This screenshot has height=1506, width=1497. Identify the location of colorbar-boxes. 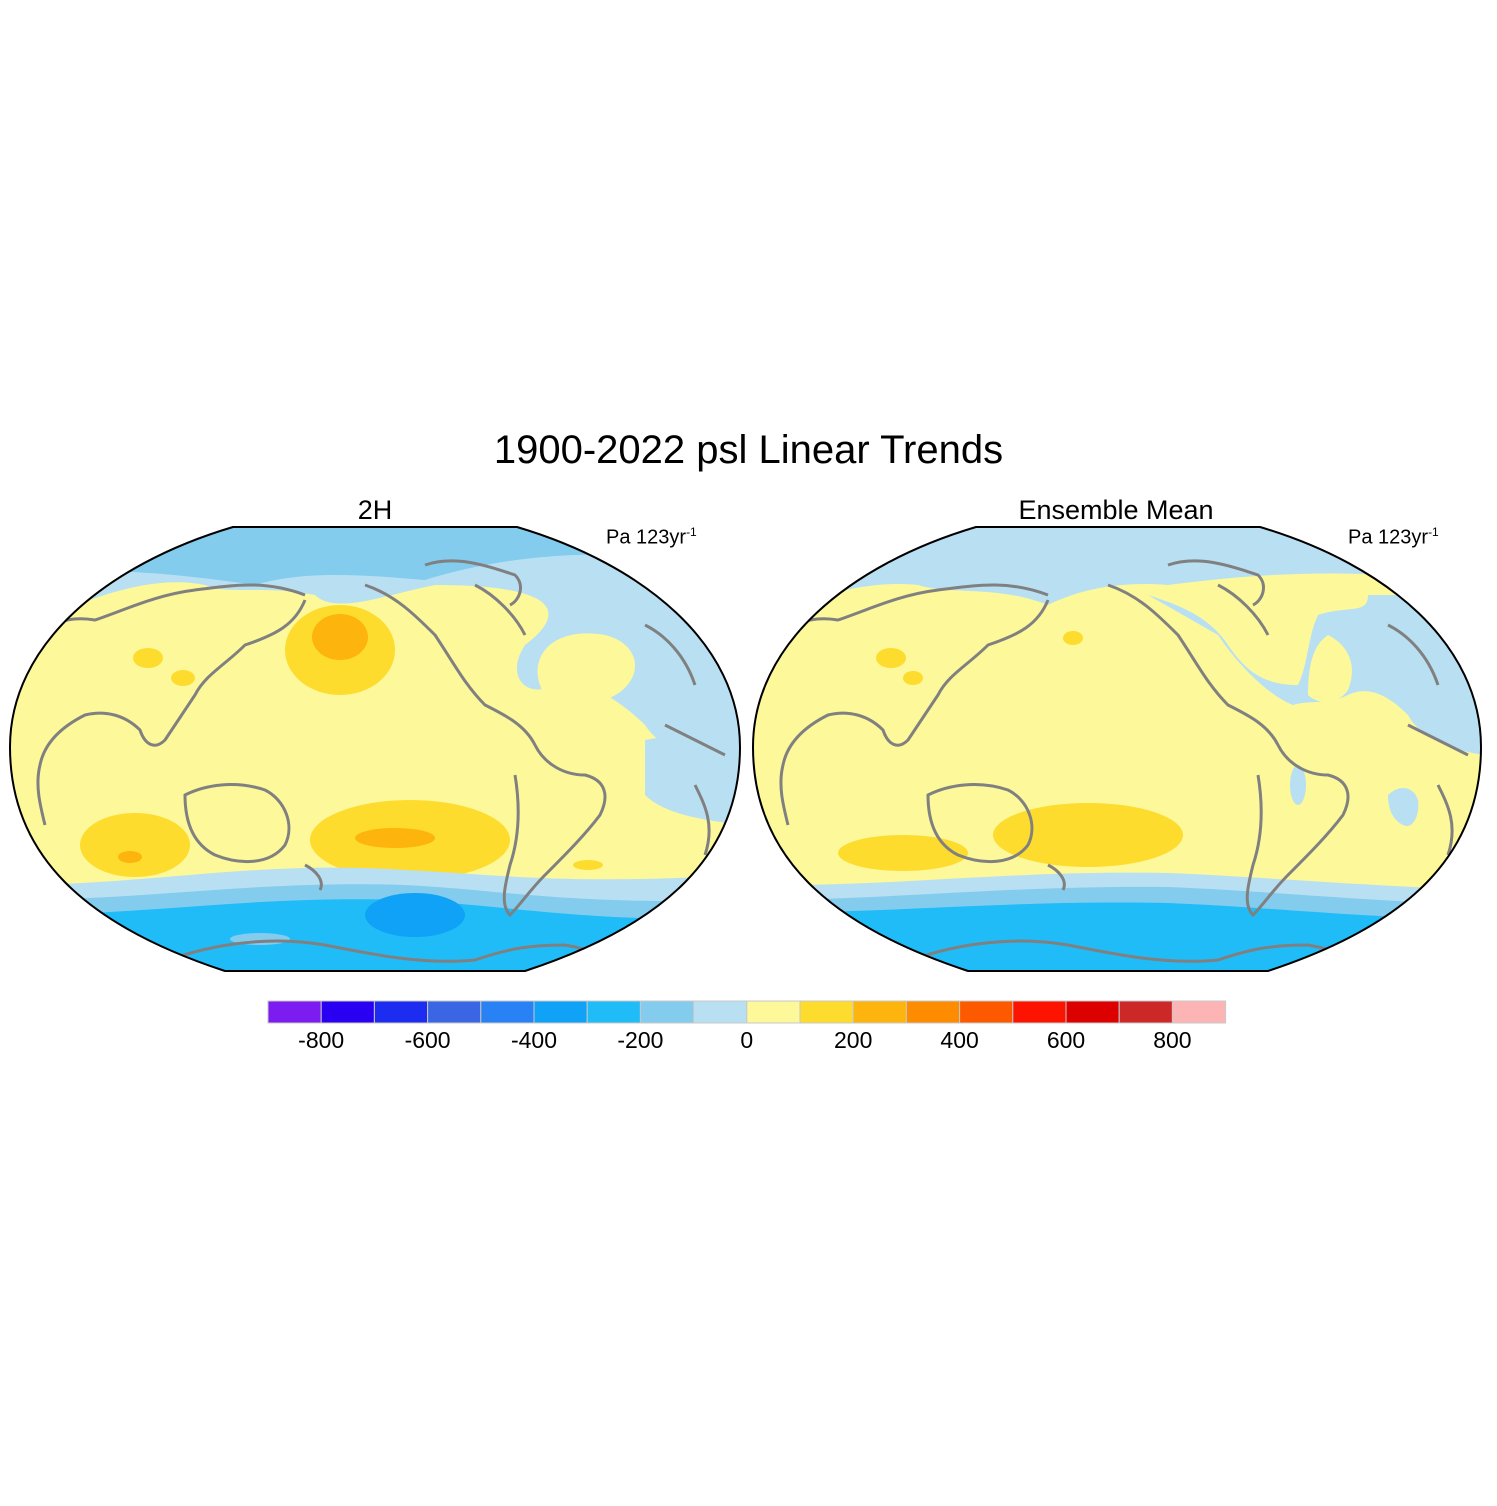
(747, 1012).